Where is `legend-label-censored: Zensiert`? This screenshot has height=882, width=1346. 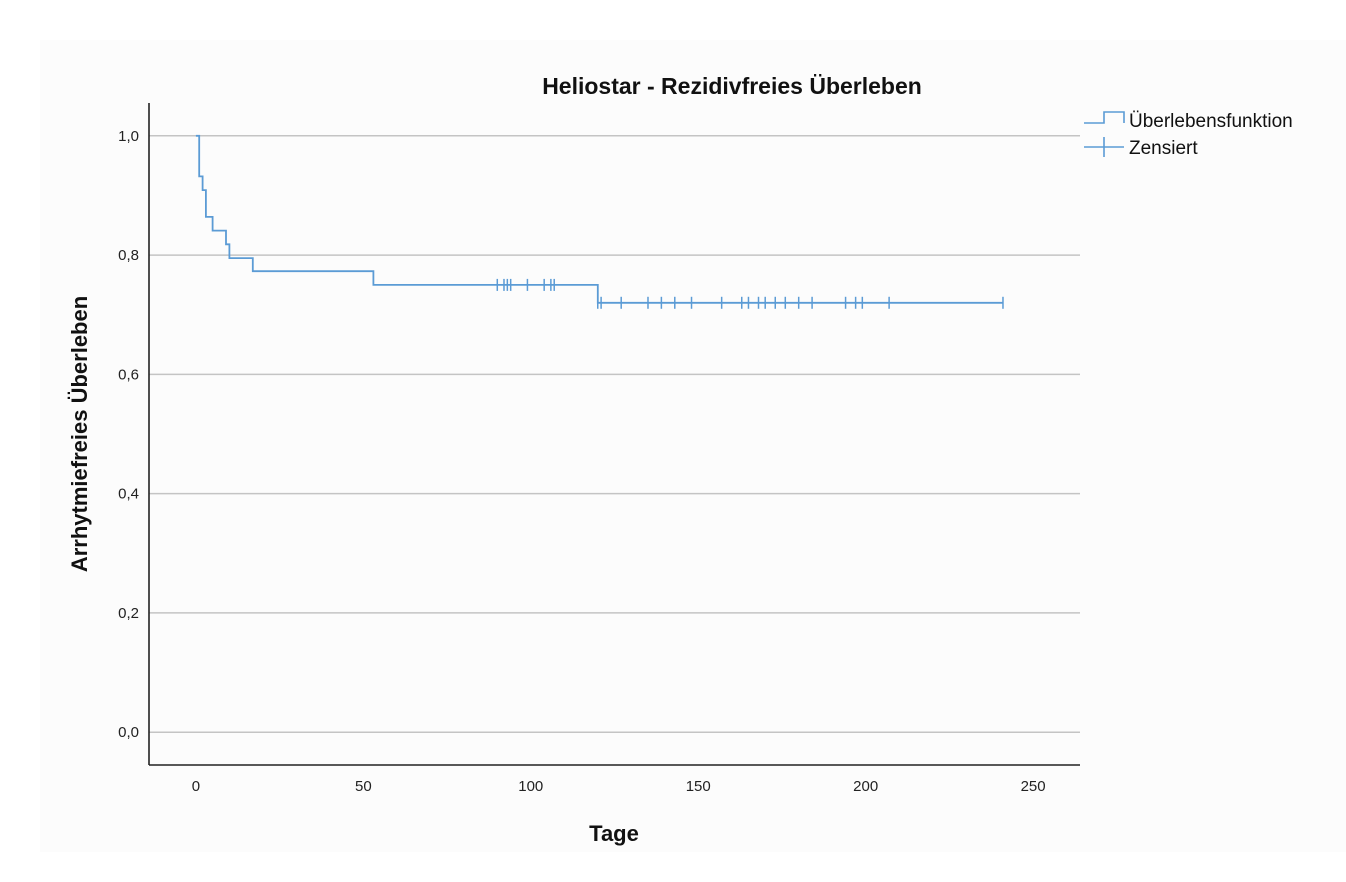
legend-label-censored: Zensiert is located at coordinates (1163, 148).